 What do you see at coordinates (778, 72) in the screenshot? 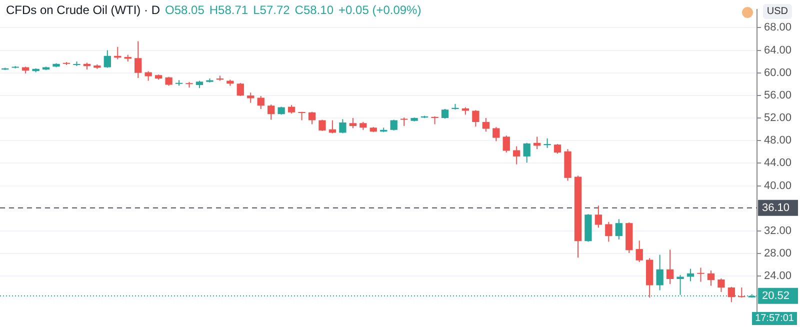
I see `y-tick-label: 60.00` at bounding box center [778, 72].